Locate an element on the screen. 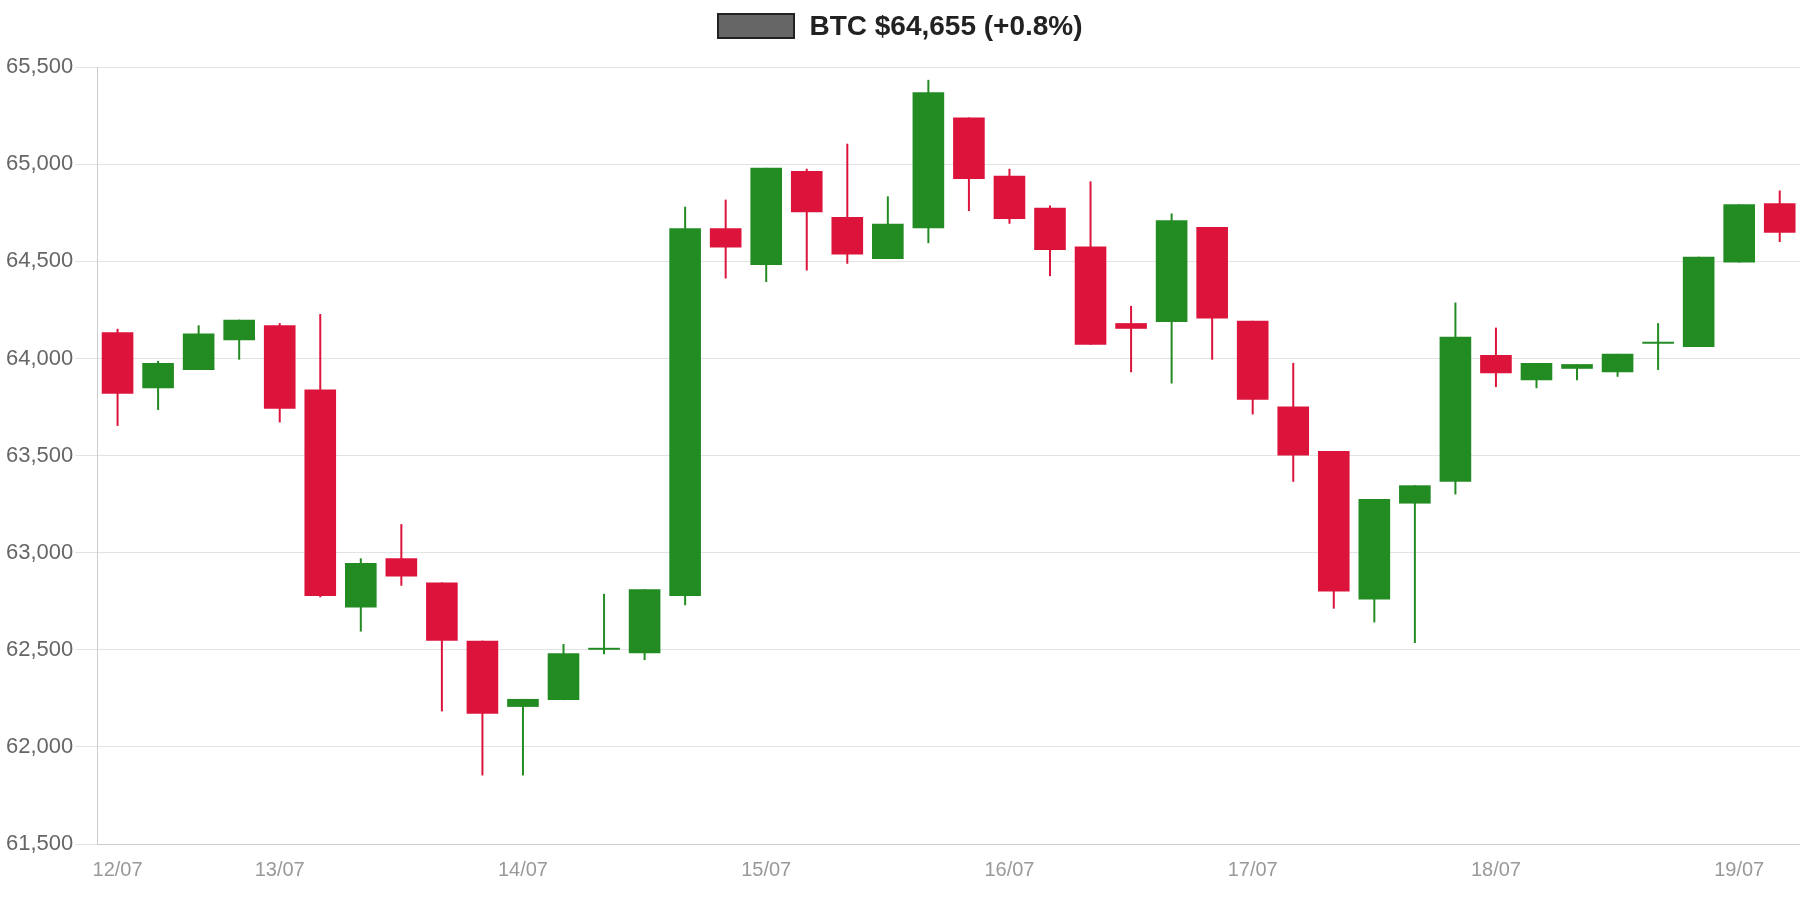  x-tick-label: 19/07 is located at coordinates (1739, 868).